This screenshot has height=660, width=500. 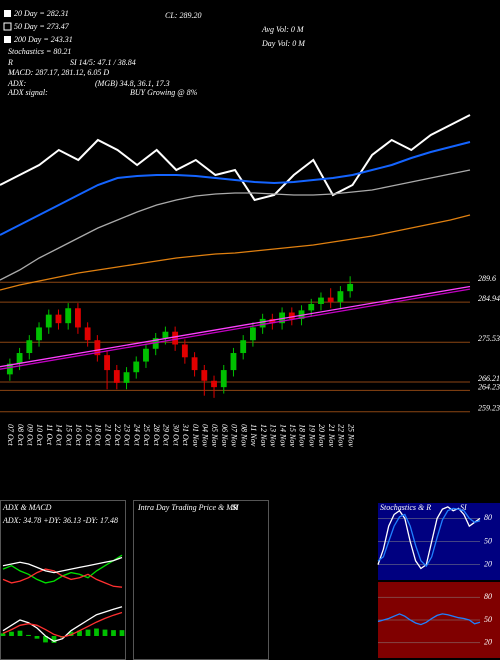 I want to click on x-tick-label: 12 Nov, so click(x=263, y=435).